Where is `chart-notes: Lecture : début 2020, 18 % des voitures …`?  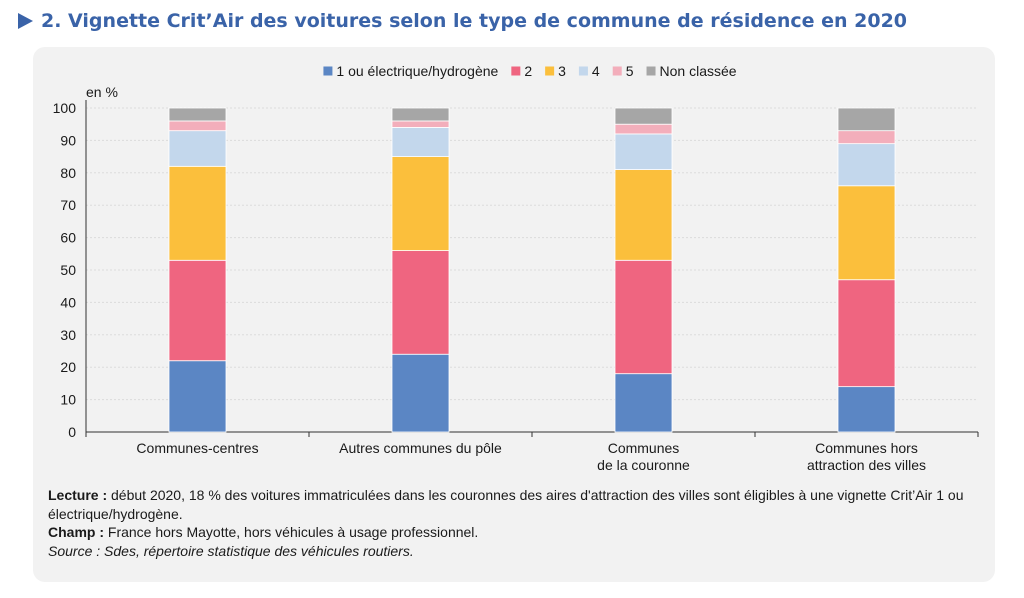 chart-notes: Lecture : début 2020, 18 % des voitures … is located at coordinates (513, 523).